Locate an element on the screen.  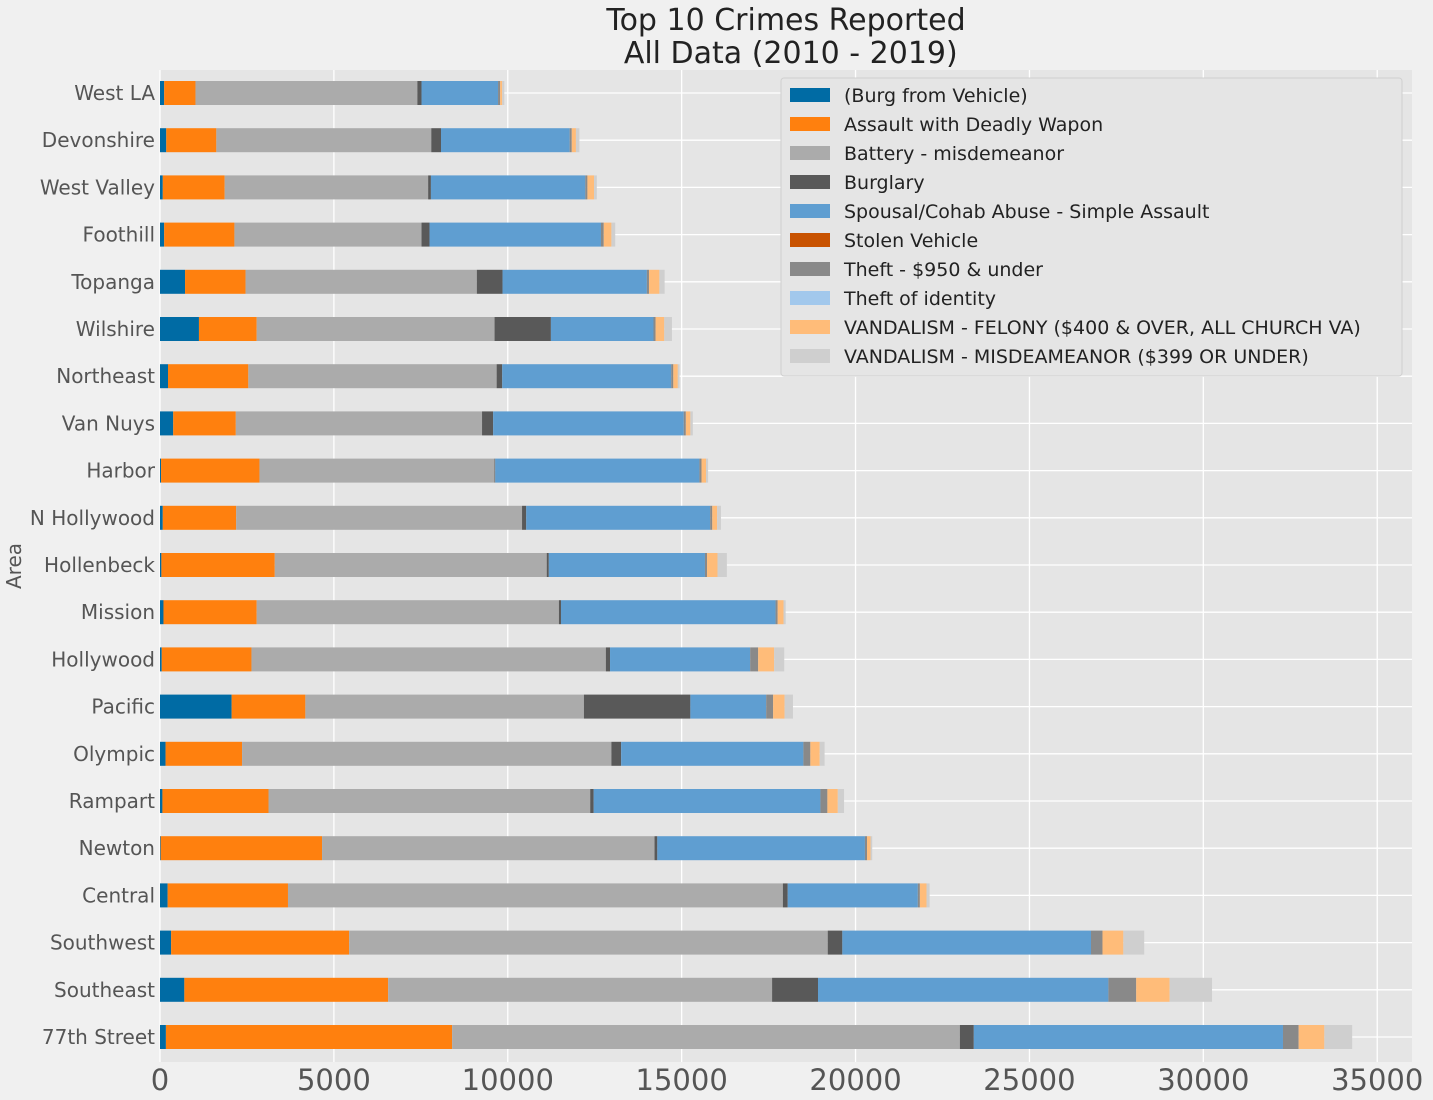
y-axis-label: Area is located at coordinates (14, 566).